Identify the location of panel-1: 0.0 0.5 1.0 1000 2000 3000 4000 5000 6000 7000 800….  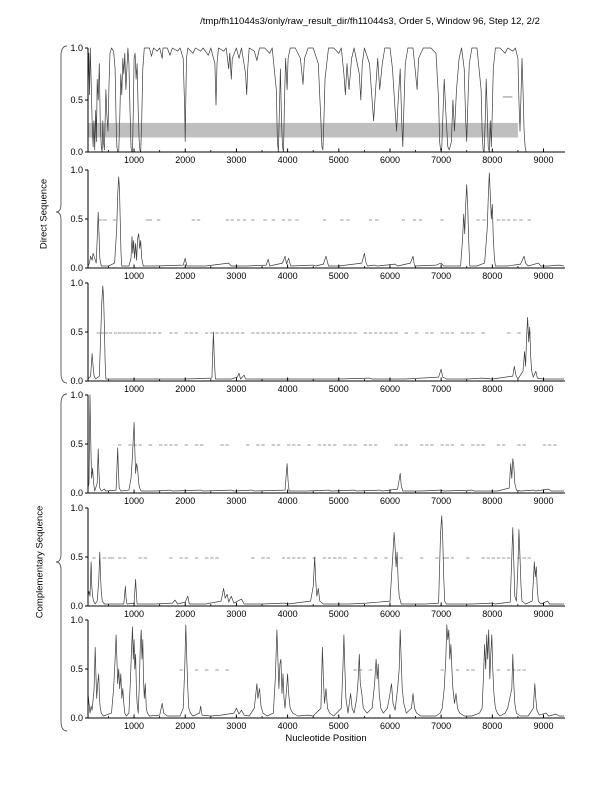
(317, 104).